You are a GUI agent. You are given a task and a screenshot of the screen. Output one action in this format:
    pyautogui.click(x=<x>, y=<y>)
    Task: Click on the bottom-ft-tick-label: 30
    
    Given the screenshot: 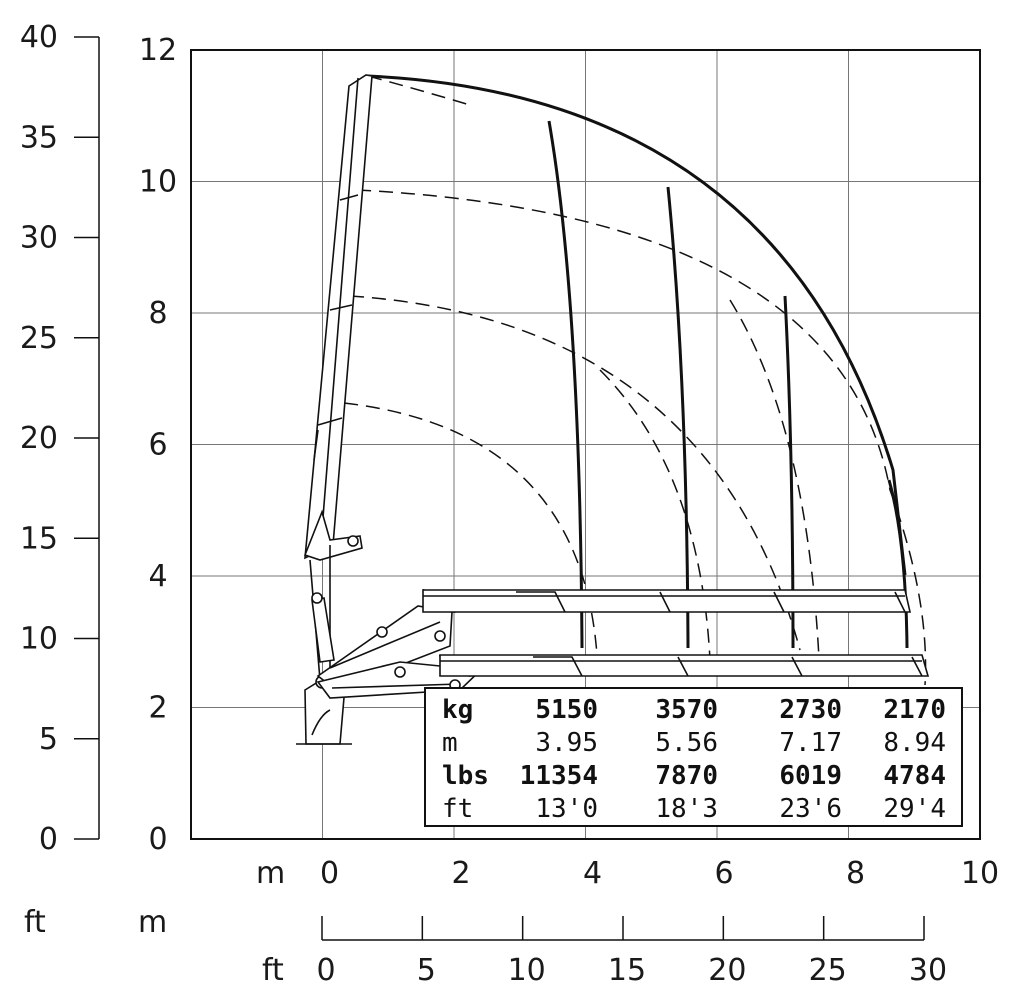 What is the action you would take?
    pyautogui.click(x=928, y=970)
    